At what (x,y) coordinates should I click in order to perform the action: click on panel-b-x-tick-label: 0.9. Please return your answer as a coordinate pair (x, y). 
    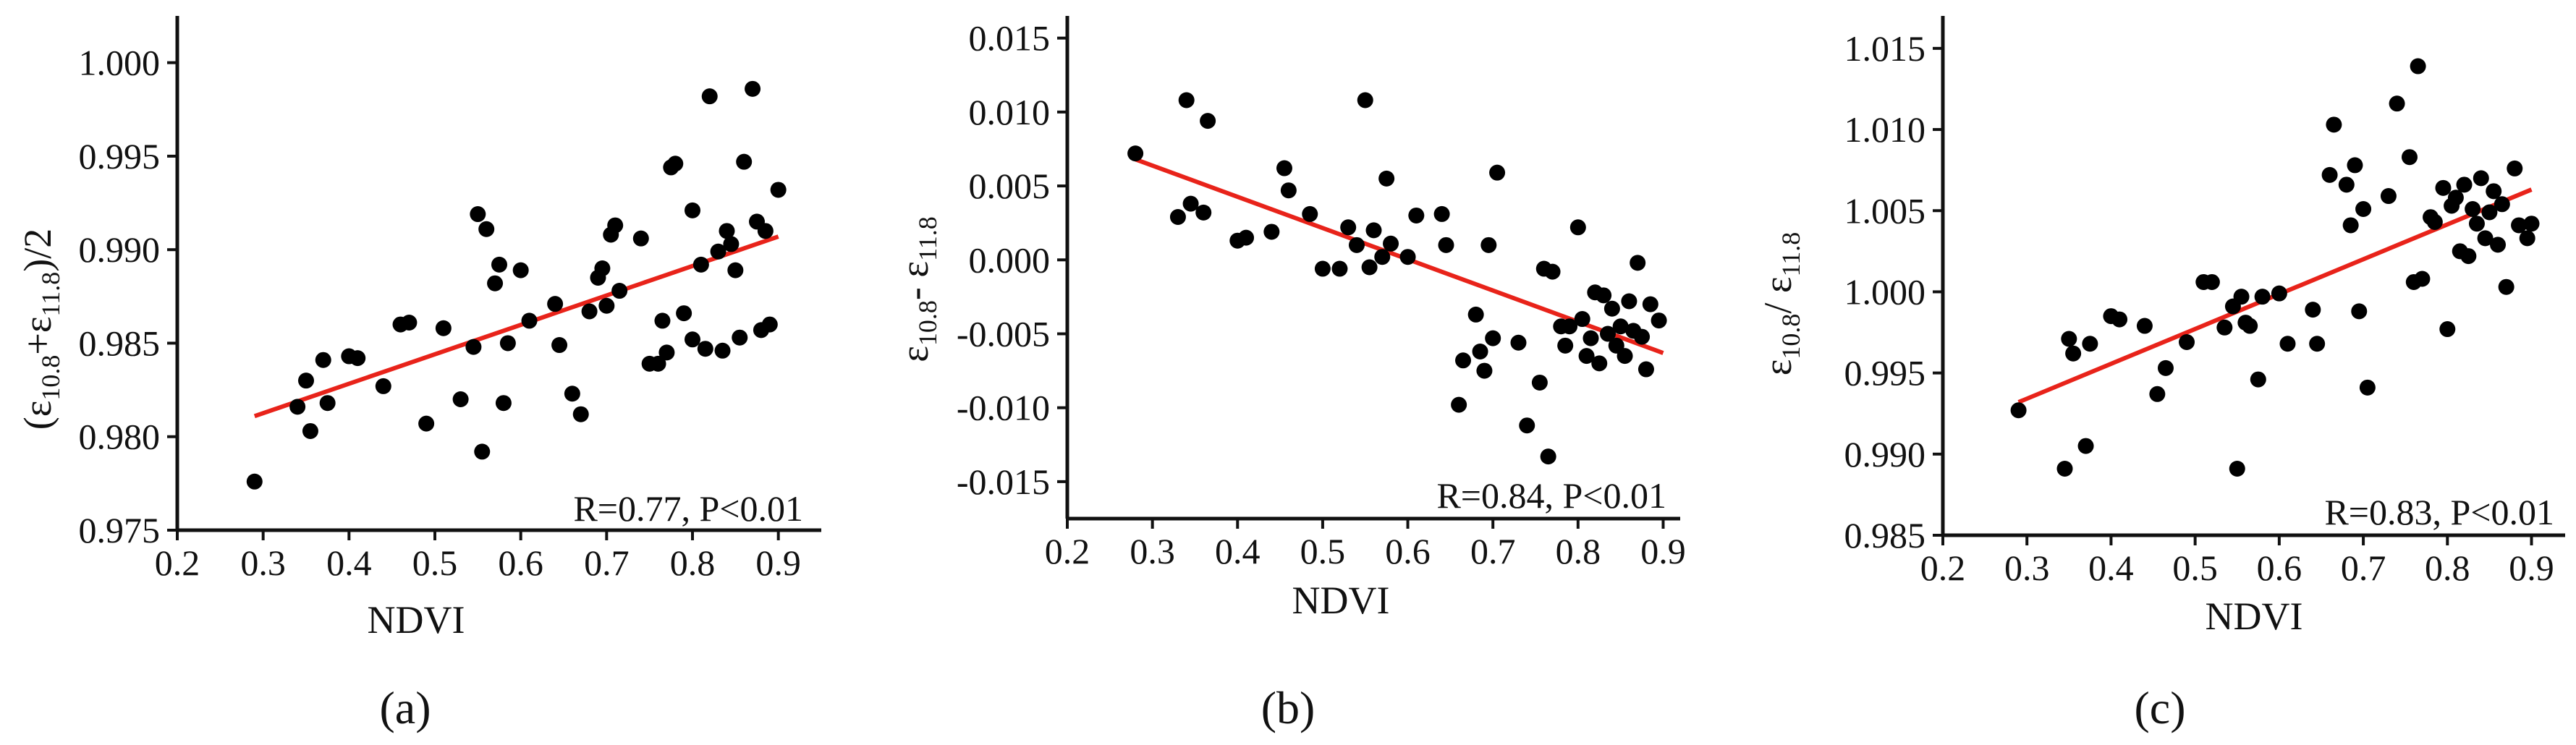
    Looking at the image, I should click on (1663, 551).